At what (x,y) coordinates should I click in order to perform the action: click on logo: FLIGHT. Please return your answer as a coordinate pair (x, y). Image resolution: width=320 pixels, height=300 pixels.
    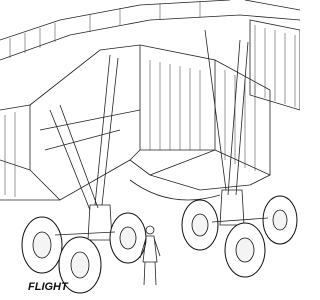
    Looking at the image, I should click on (48, 287).